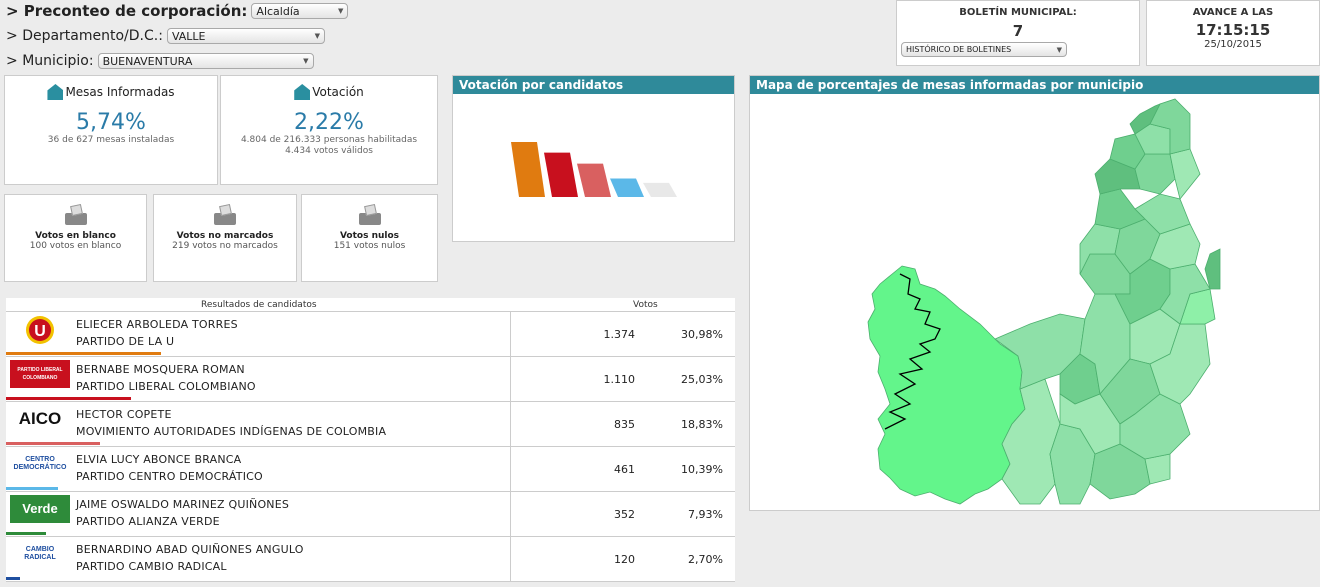 The image size is (1320, 587). What do you see at coordinates (127, 11) in the screenshot?
I see `corporacion-label: > Preconteo de corporación:` at bounding box center [127, 11].